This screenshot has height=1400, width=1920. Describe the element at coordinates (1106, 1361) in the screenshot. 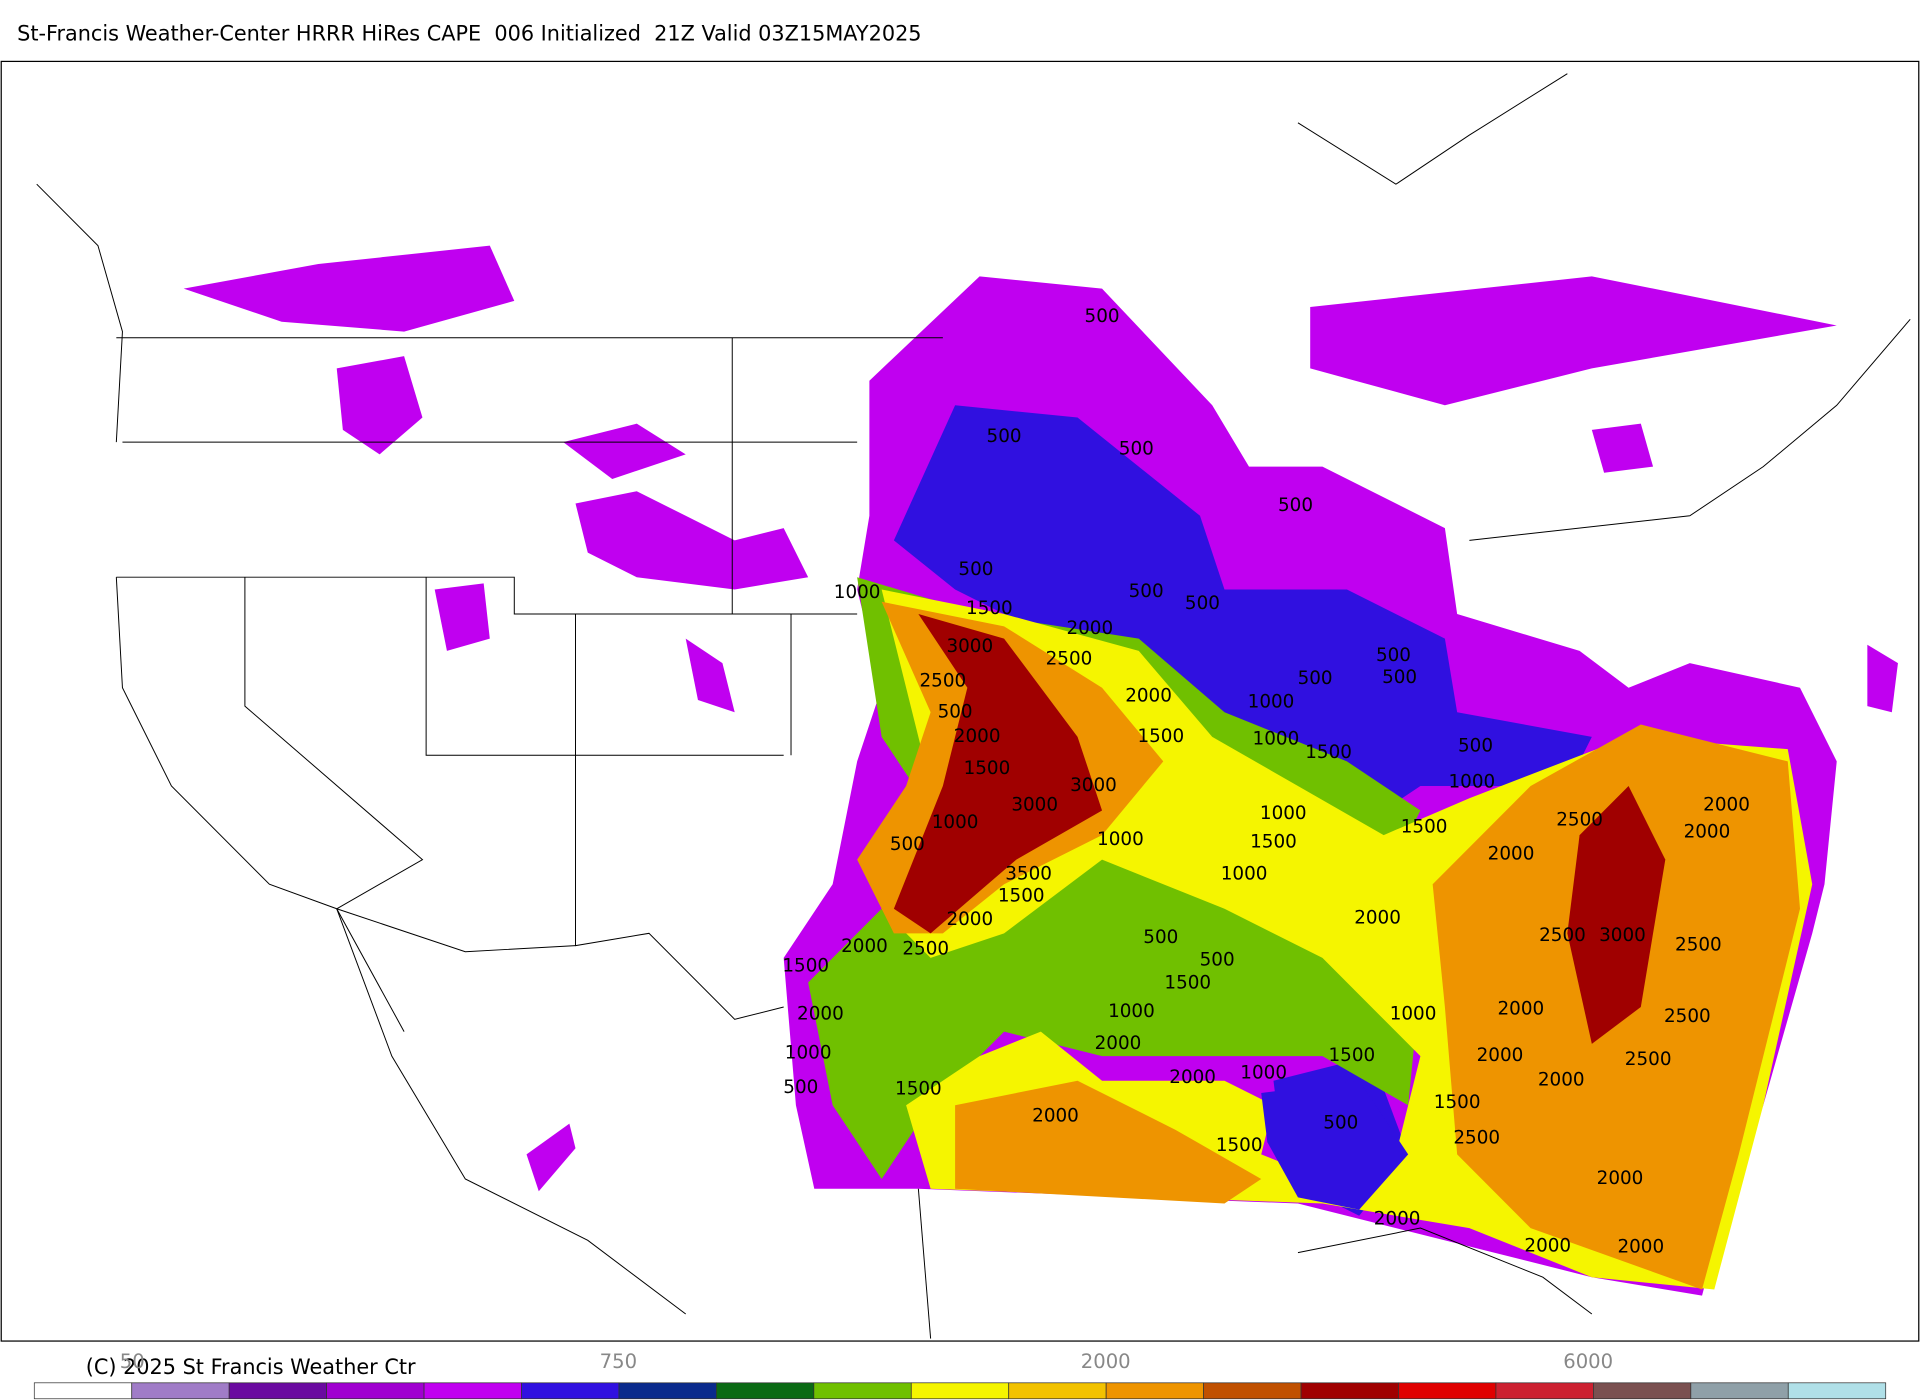

I see `colorbar-label: 2000` at that location.